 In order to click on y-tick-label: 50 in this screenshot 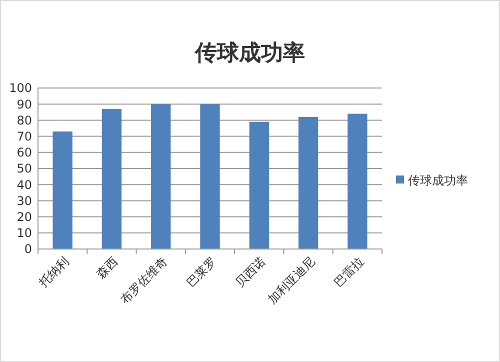, I will do `click(24, 169)`.